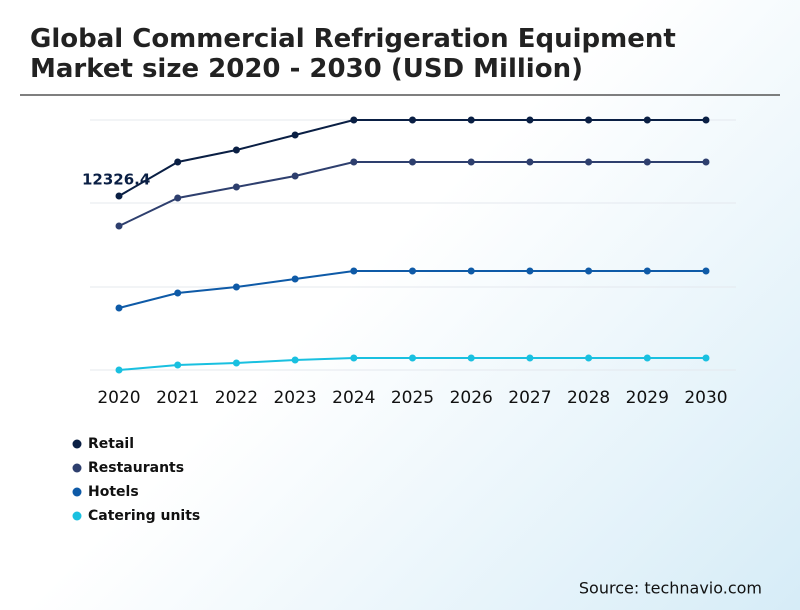 The width and height of the screenshot is (800, 610). Describe the element at coordinates (412, 398) in the screenshot. I see `x-tick-label: 2025` at that location.